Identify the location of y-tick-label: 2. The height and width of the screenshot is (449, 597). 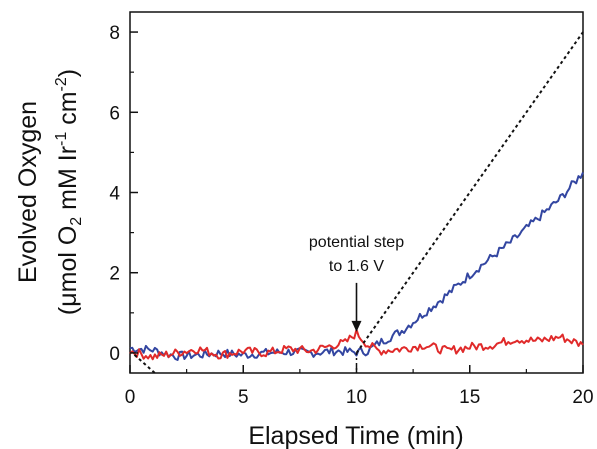
(114, 274).